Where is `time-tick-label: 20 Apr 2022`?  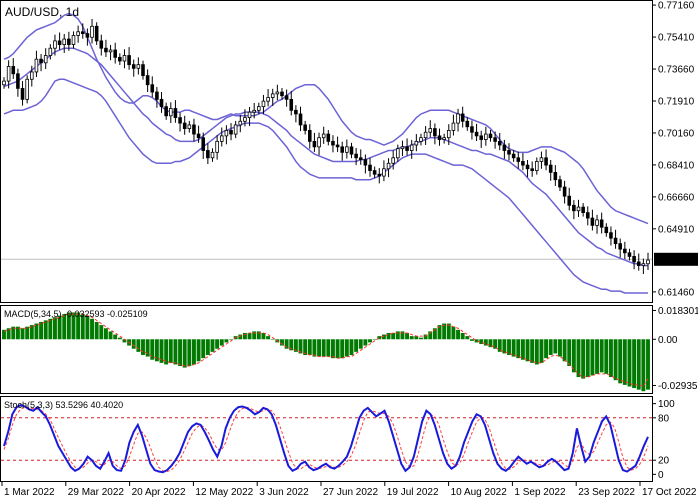 time-tick-label: 20 Apr 2022 is located at coordinates (159, 492).